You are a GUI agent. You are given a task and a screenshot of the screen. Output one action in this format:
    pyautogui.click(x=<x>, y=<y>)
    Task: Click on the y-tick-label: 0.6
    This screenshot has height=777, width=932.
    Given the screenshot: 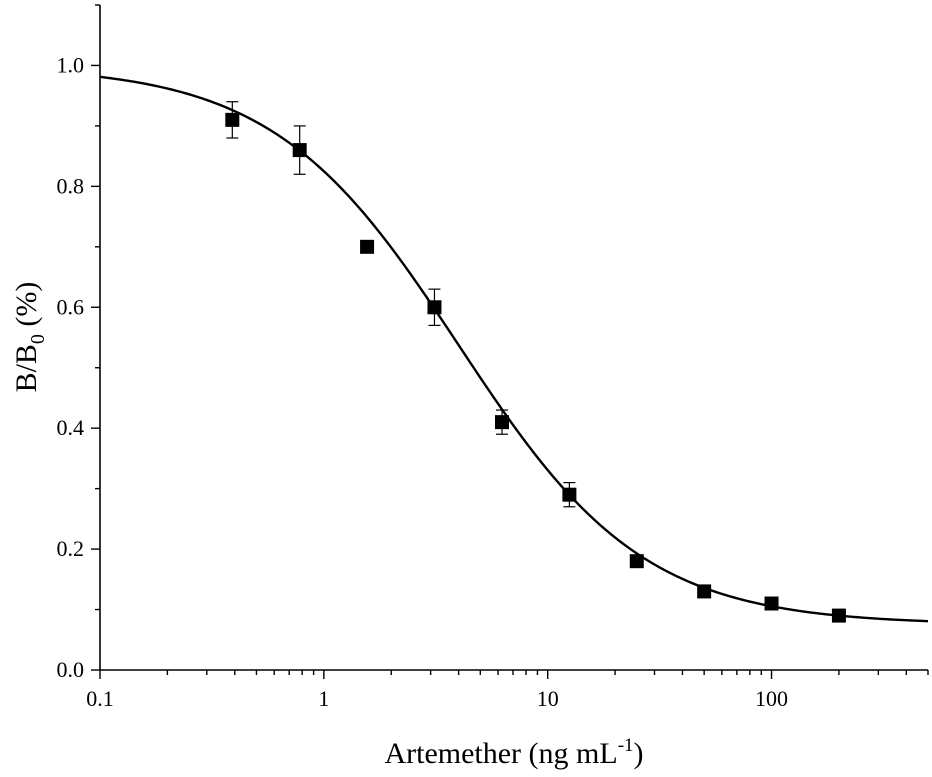 What is the action you would take?
    pyautogui.click(x=71, y=306)
    